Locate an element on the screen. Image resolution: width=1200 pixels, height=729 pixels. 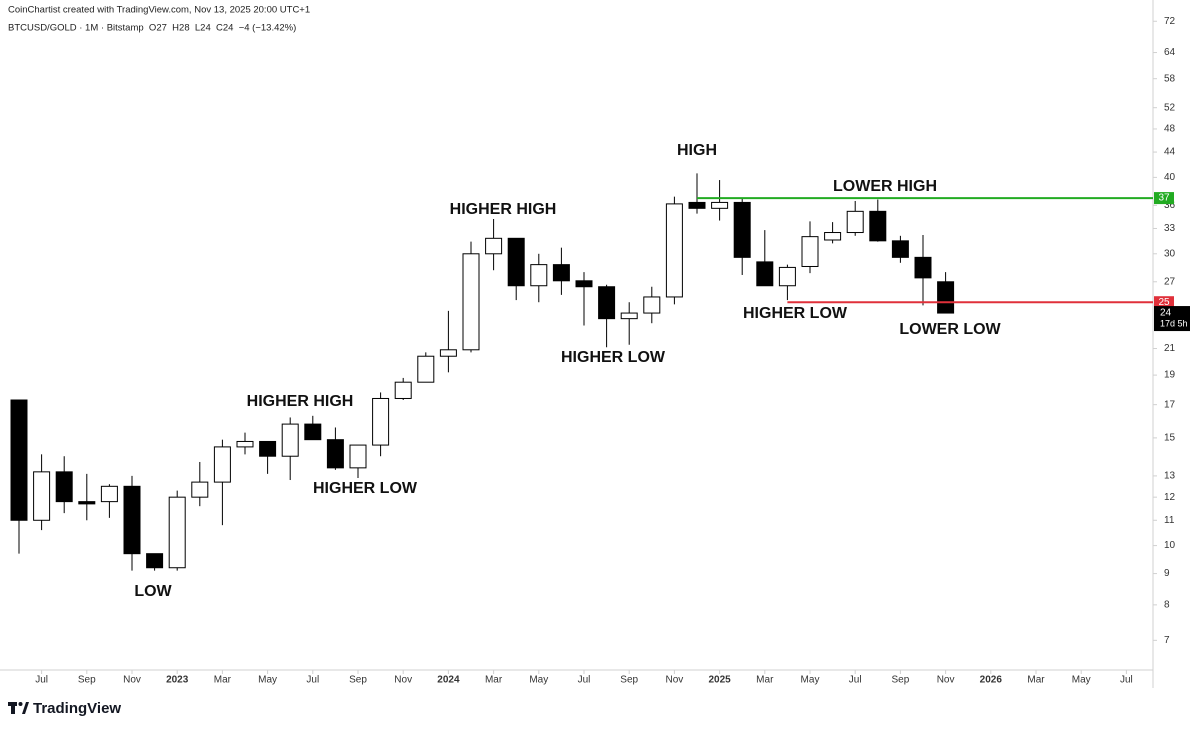
last-price-label: 24 is located at coordinates (1166, 313).